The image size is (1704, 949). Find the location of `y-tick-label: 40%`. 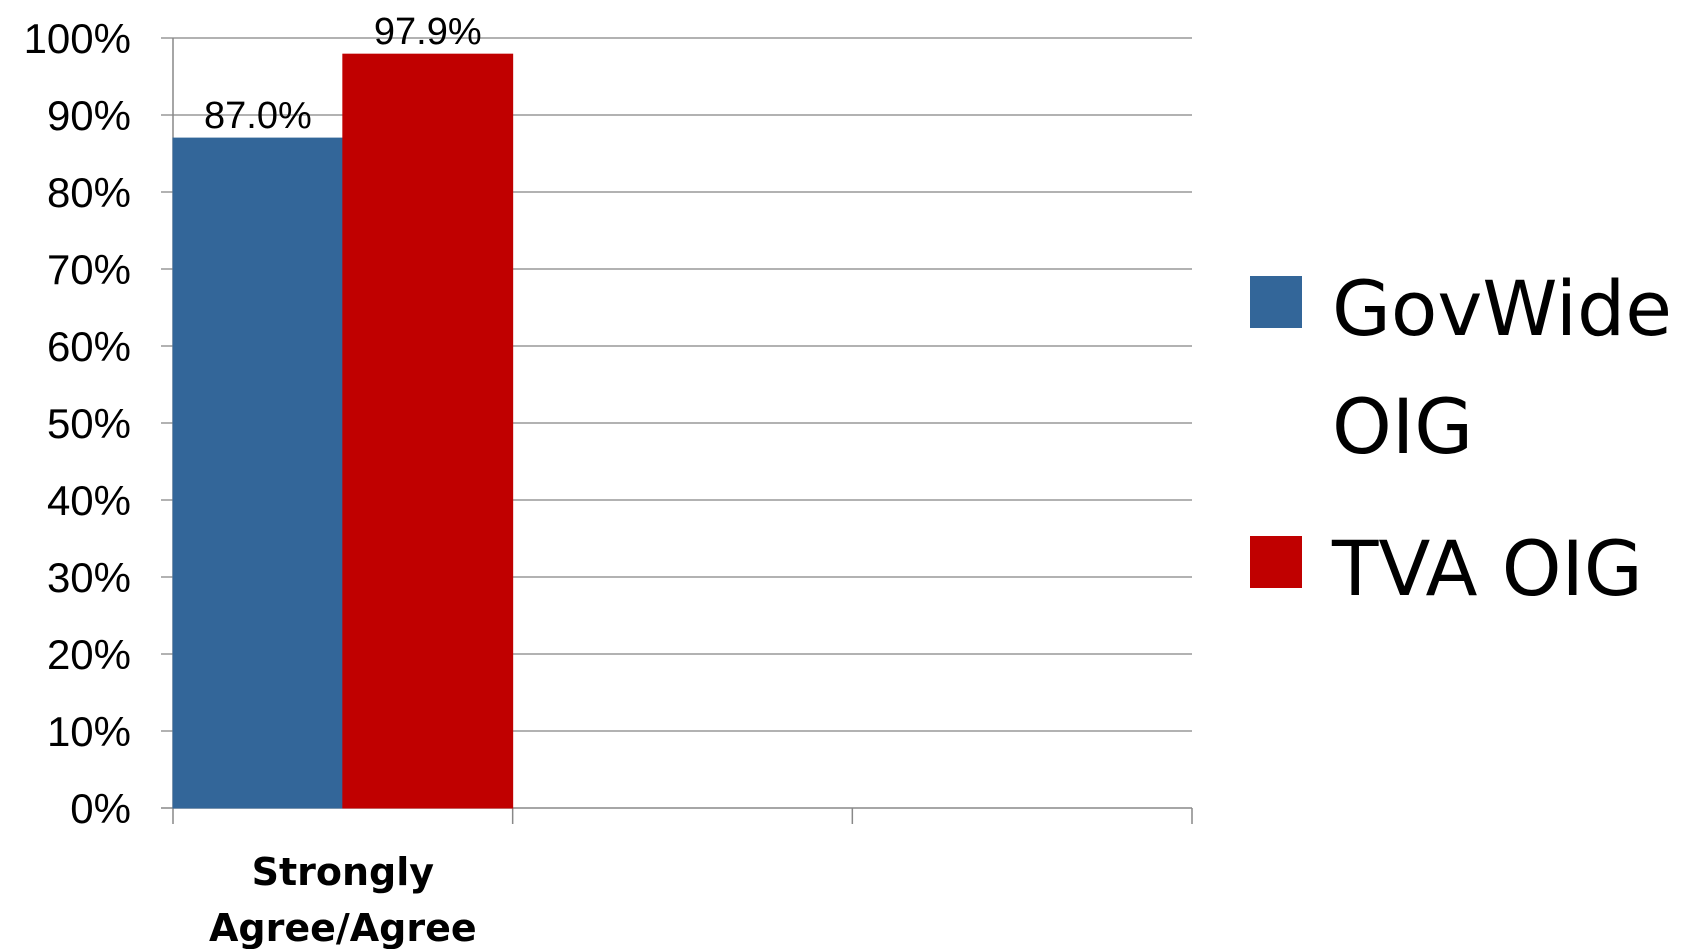

y-tick-label: 40% is located at coordinates (89, 500).